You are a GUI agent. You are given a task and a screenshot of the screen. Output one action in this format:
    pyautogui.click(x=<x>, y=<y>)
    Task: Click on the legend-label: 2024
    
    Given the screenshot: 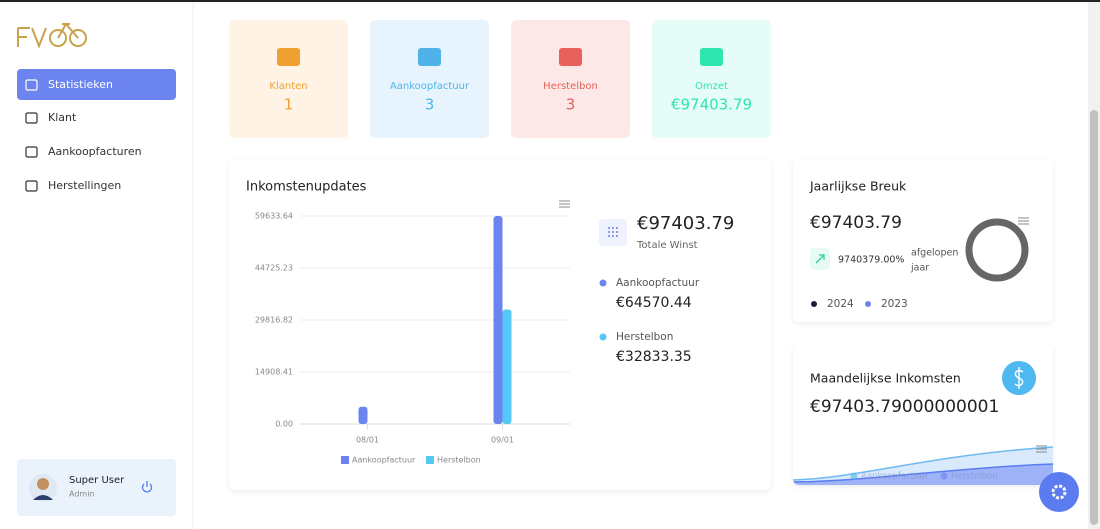 What is the action you would take?
    pyautogui.click(x=840, y=304)
    